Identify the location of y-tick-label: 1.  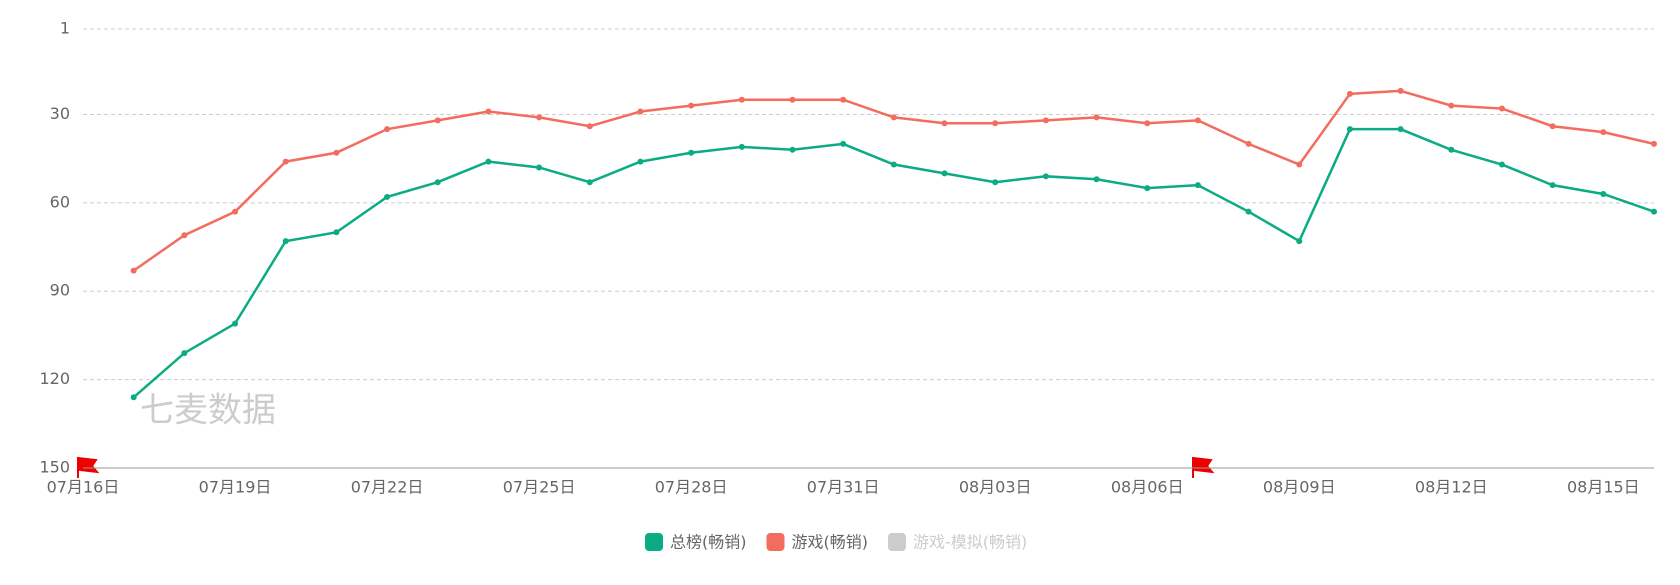
(65, 28).